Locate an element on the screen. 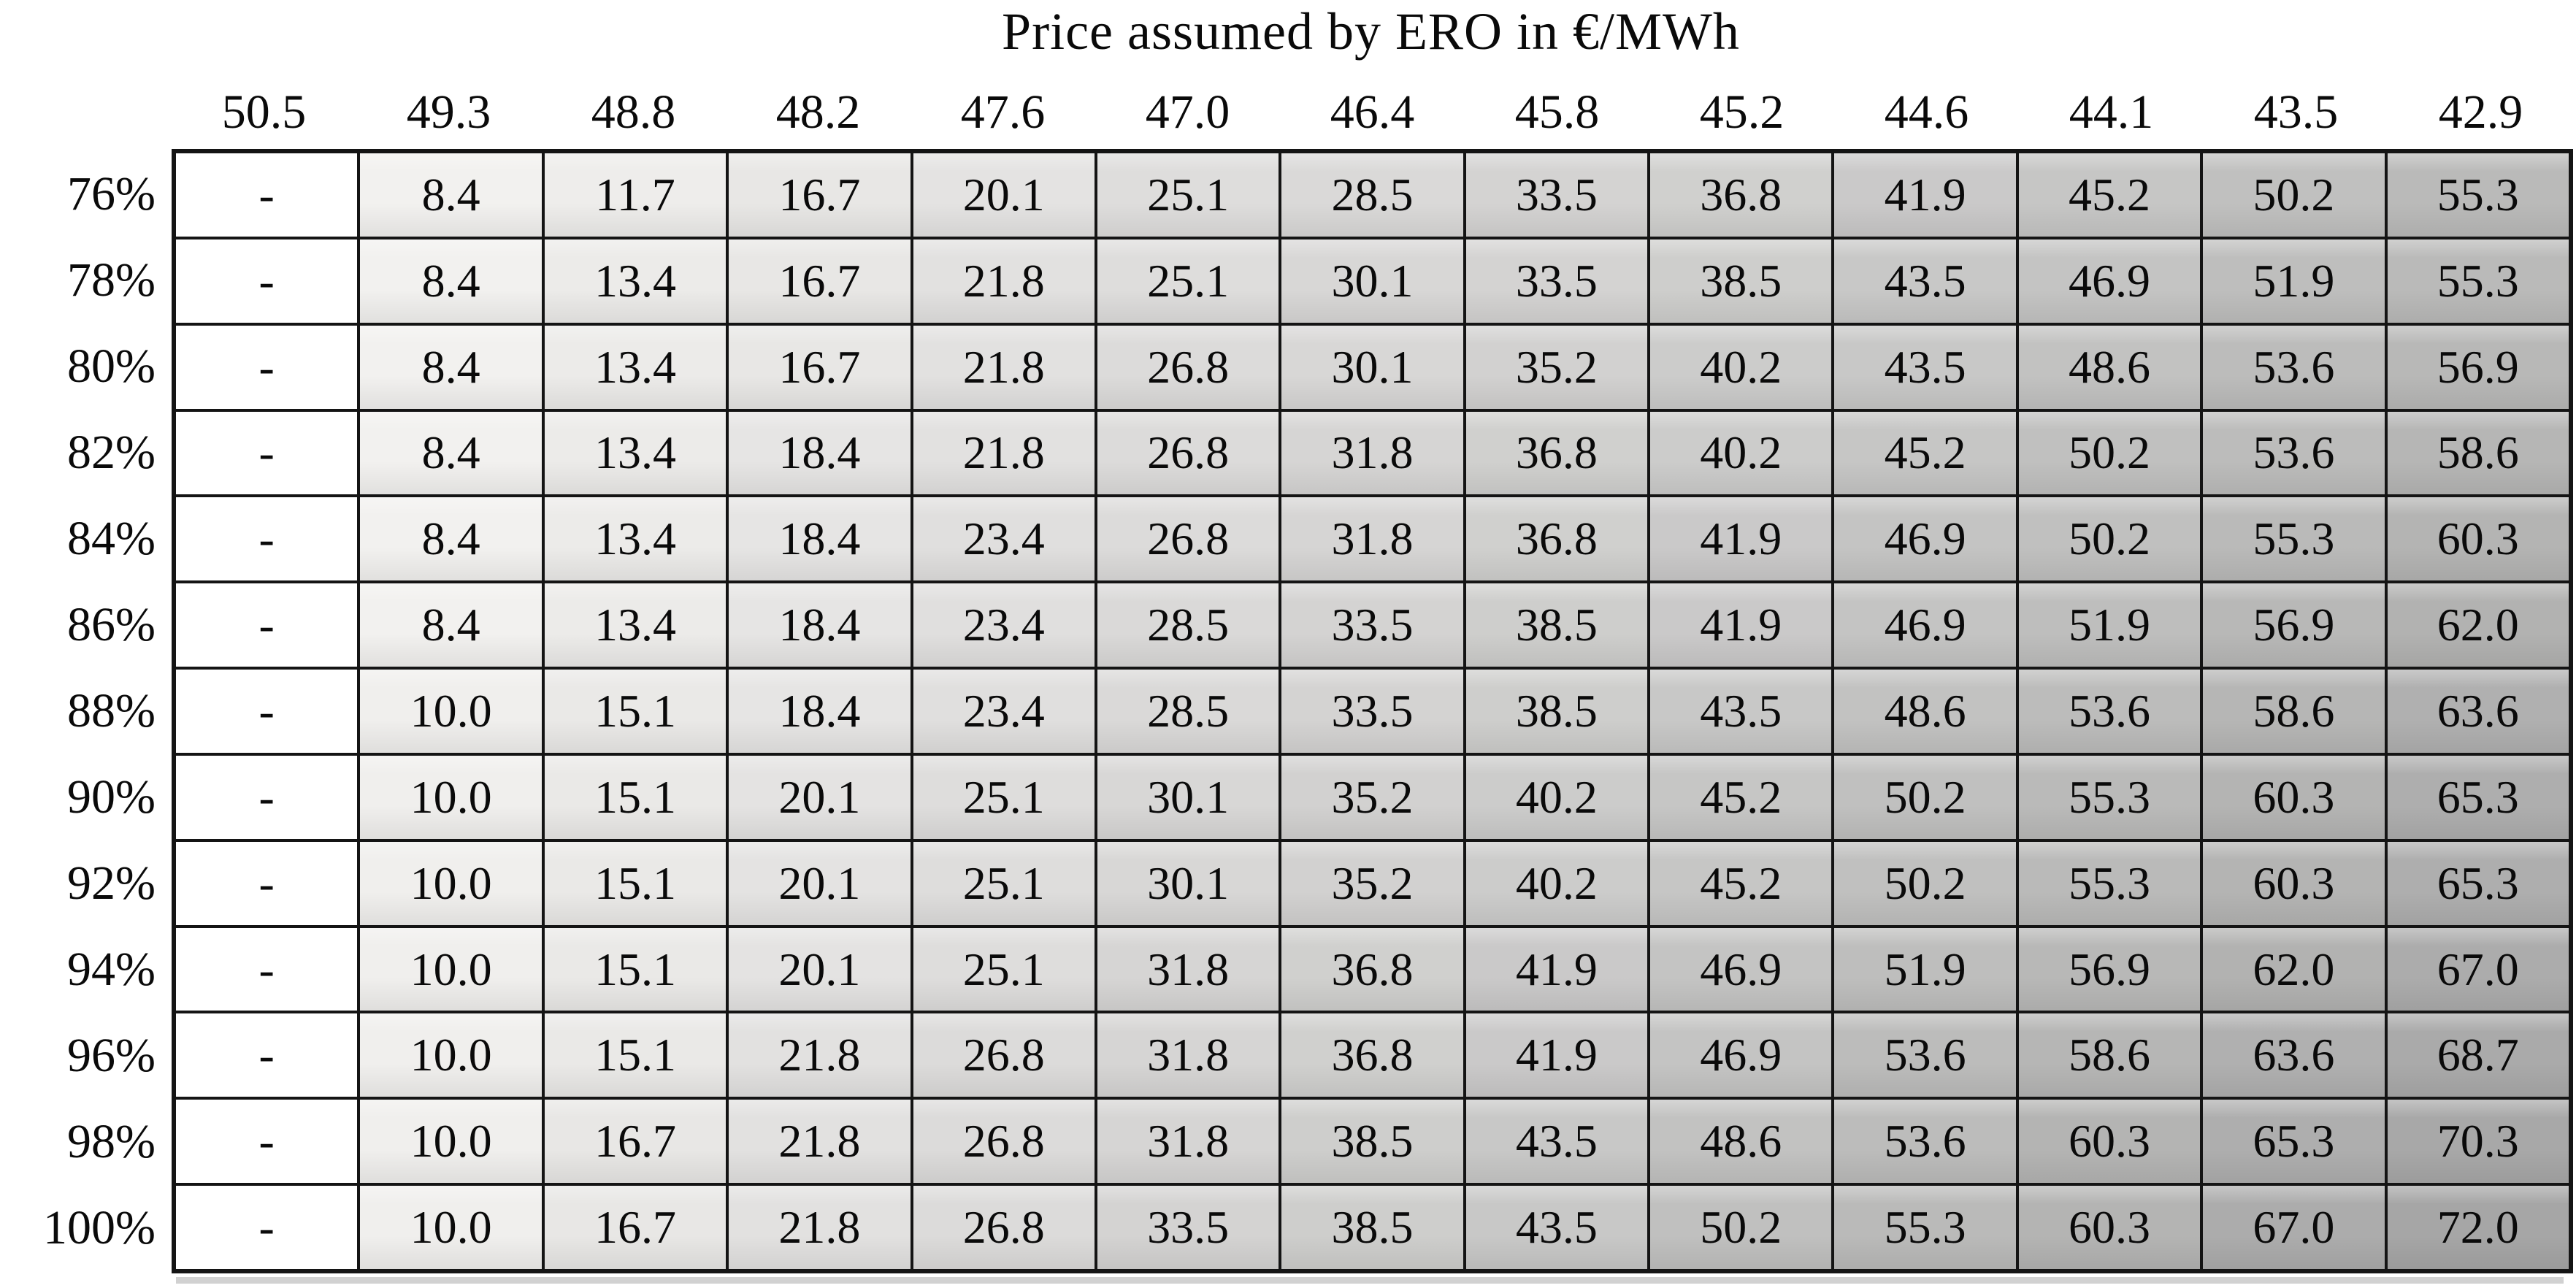 This screenshot has width=2576, height=1288. heatmap-cell: 62.0 is located at coordinates (2294, 969).